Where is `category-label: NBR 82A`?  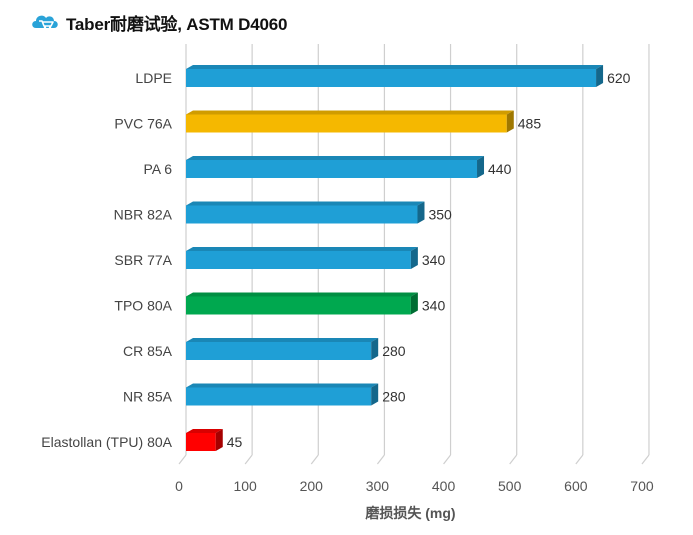 category-label: NBR 82A is located at coordinates (143, 215).